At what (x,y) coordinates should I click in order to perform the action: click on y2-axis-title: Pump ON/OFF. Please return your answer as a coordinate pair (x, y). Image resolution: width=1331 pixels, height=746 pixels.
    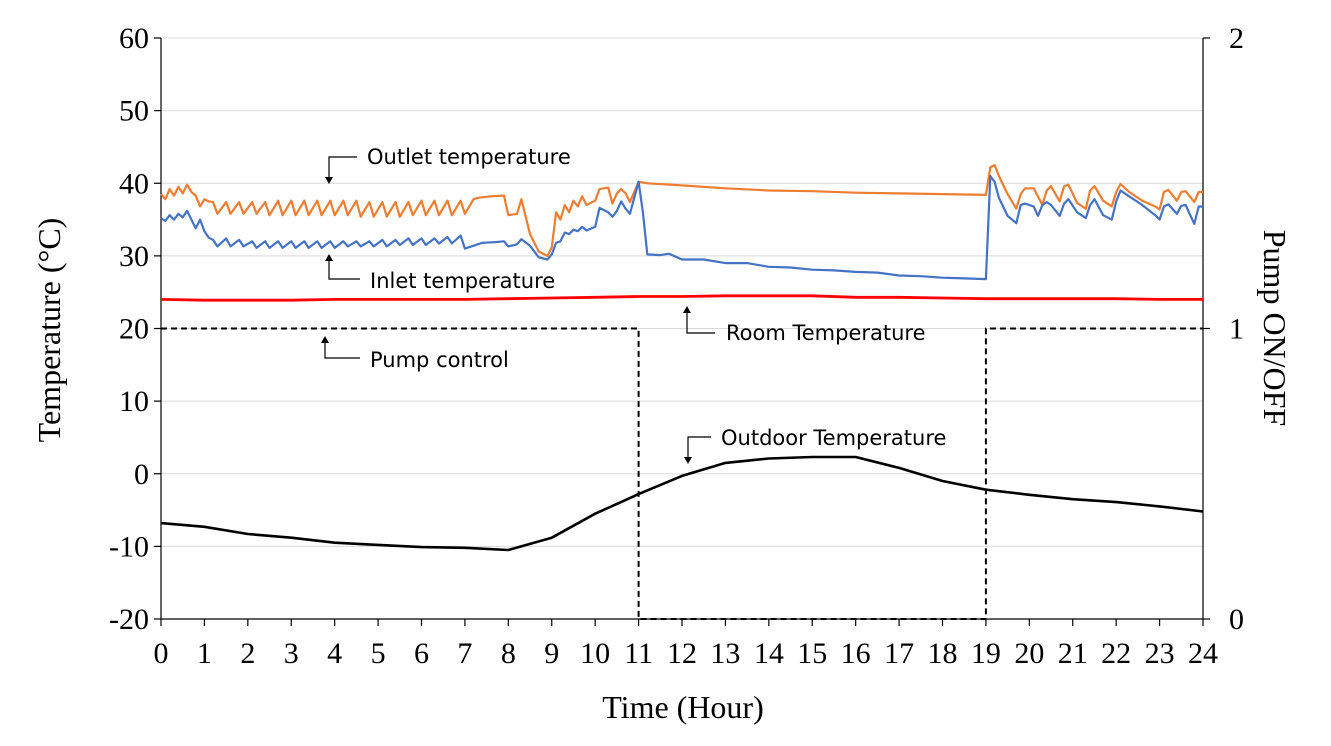
    Looking at the image, I should click on (1275, 328).